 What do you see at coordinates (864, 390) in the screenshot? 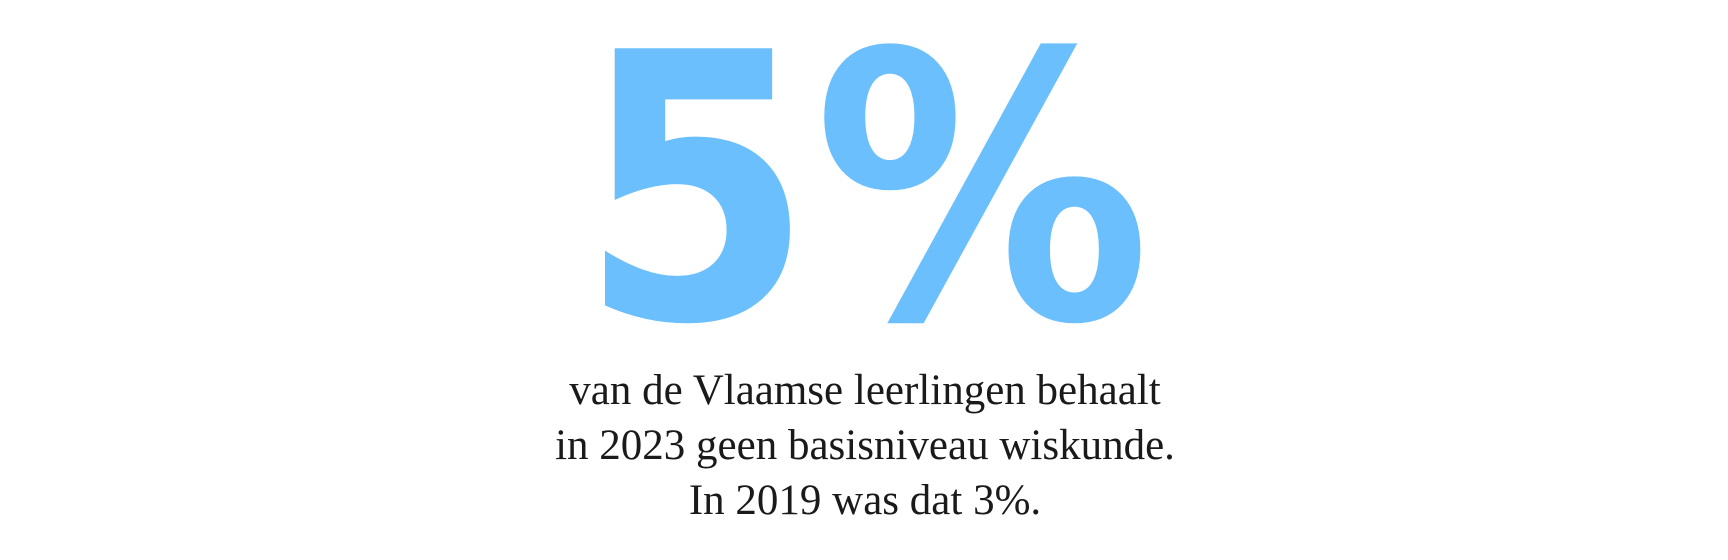
I see `caption-line: van de Vlaamse leerlingen behaalt` at bounding box center [864, 390].